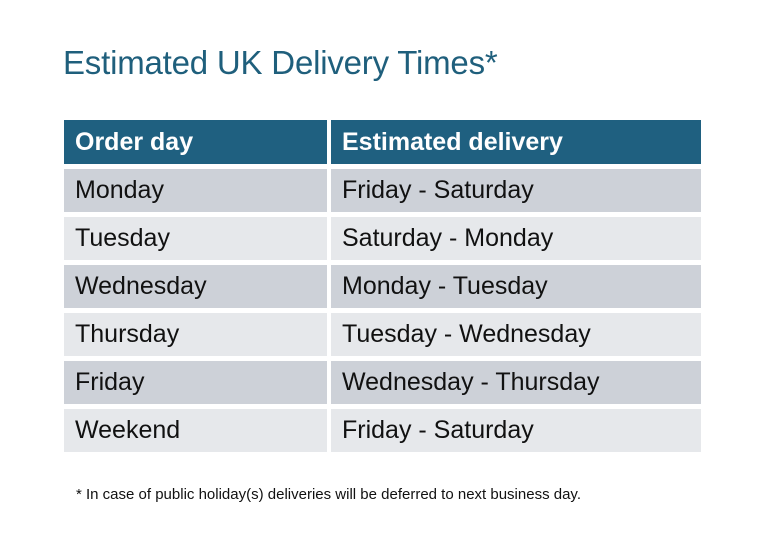  Describe the element at coordinates (516, 238) in the screenshot. I see `estimated-delivery-cell: Saturday - Monday` at that location.